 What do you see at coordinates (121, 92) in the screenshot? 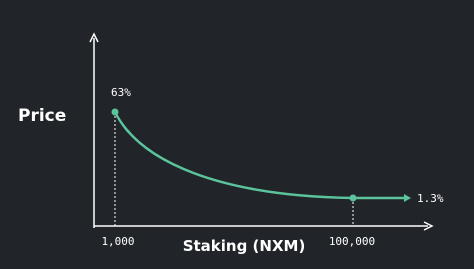
I see `point-value-label: 63%` at bounding box center [121, 92].